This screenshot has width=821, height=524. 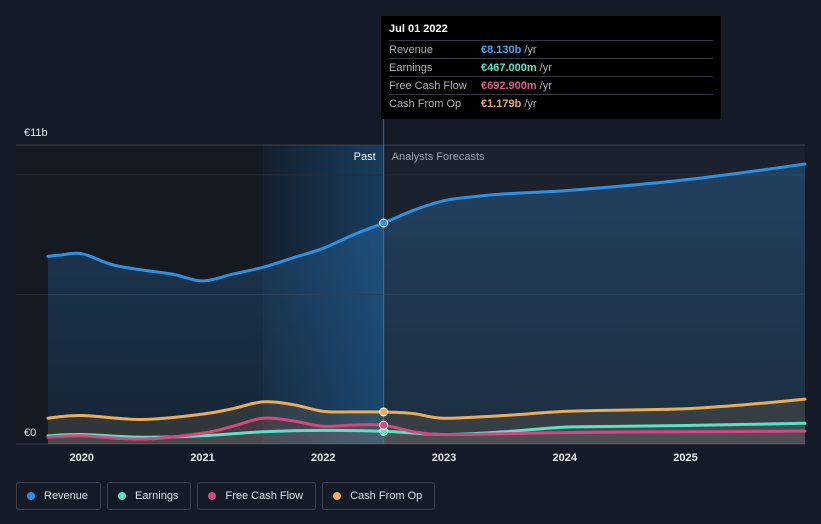 What do you see at coordinates (425, 103) in the screenshot?
I see `tooltip-series-name: Cash From Op` at bounding box center [425, 103].